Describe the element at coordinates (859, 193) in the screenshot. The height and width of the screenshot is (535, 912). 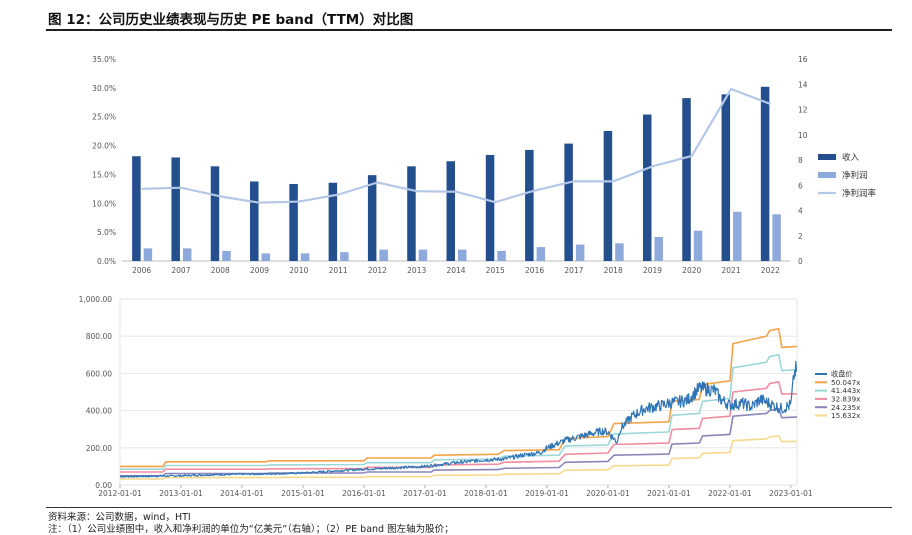
I see `legend-net-margin-label: 净利润率` at that location.